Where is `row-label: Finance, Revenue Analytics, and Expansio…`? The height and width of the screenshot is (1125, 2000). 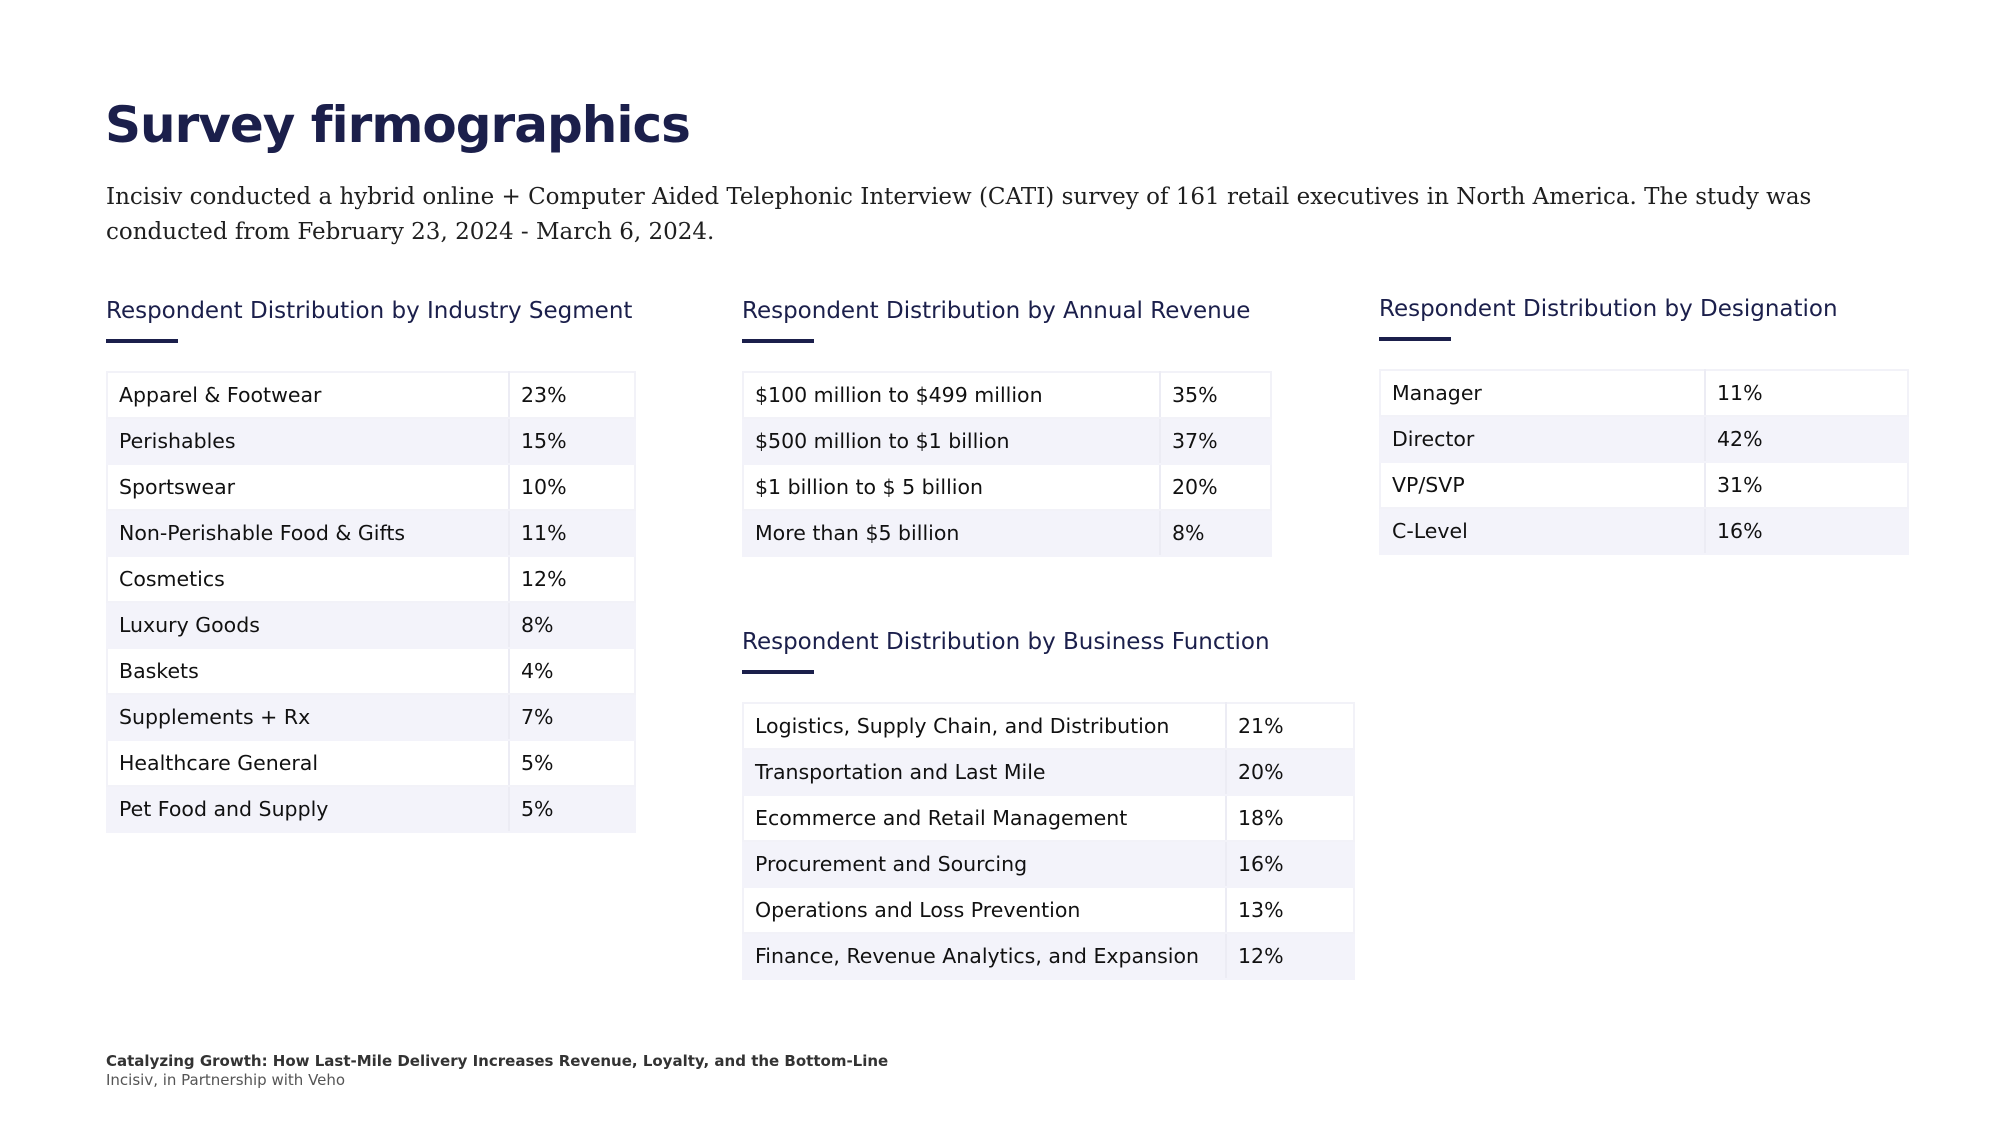 row-label: Finance, Revenue Analytics, and Expansio… is located at coordinates (984, 956).